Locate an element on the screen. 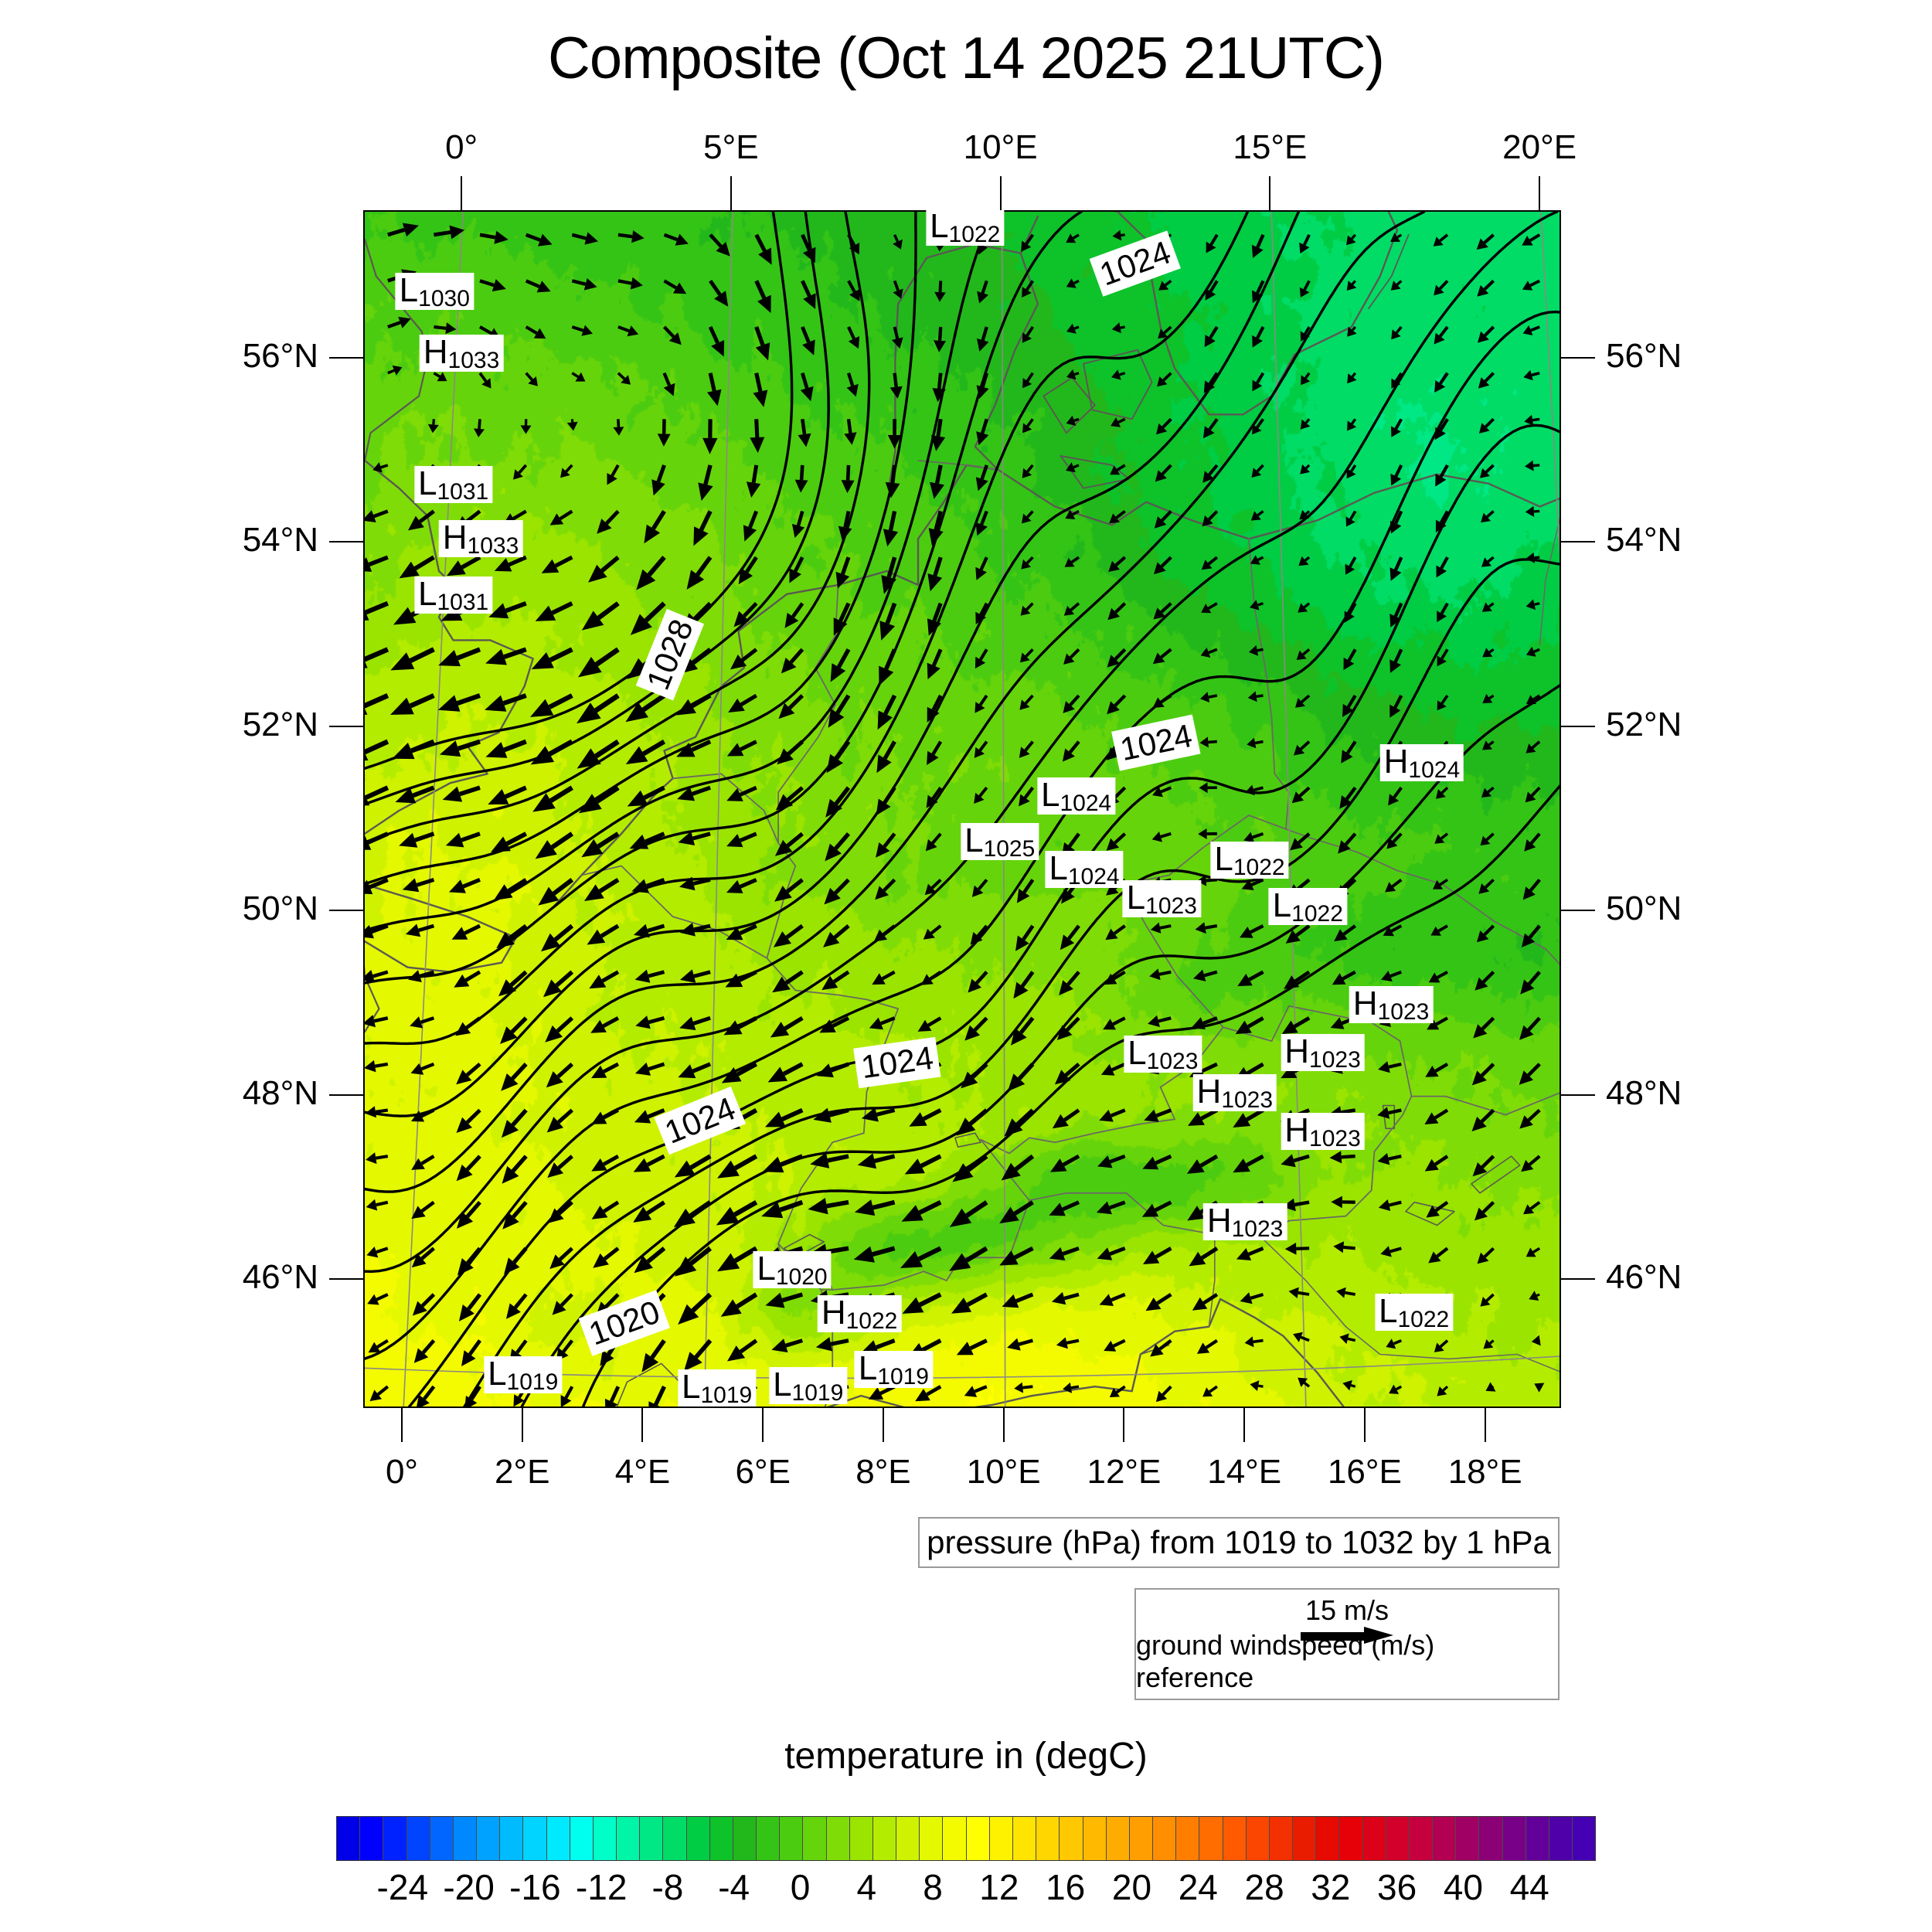  colorbar-tick-11: 20 is located at coordinates (1132, 1887).